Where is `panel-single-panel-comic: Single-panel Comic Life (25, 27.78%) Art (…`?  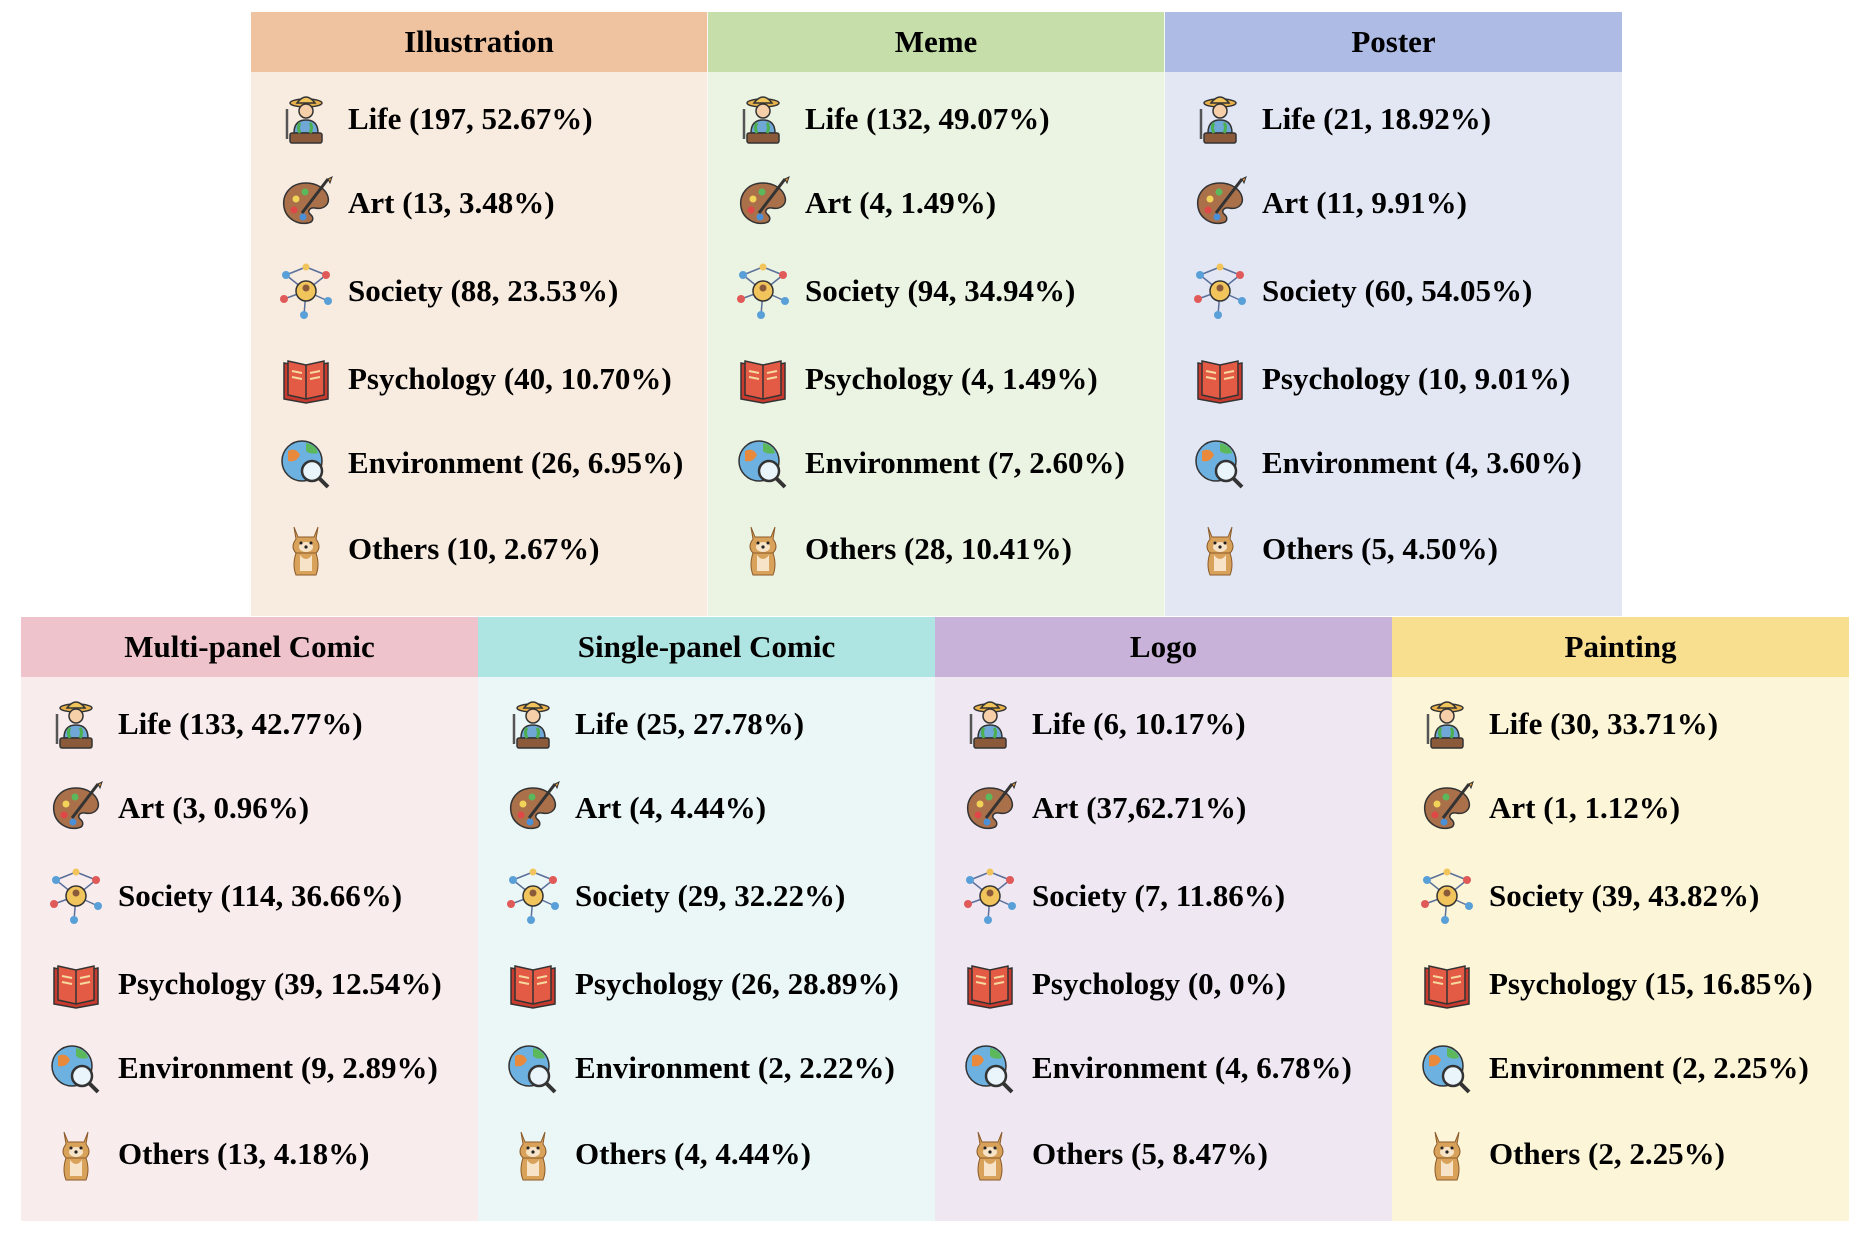
panel-single-panel-comic: Single-panel Comic Life (25, 27.78%) Art (… is located at coordinates (706, 919).